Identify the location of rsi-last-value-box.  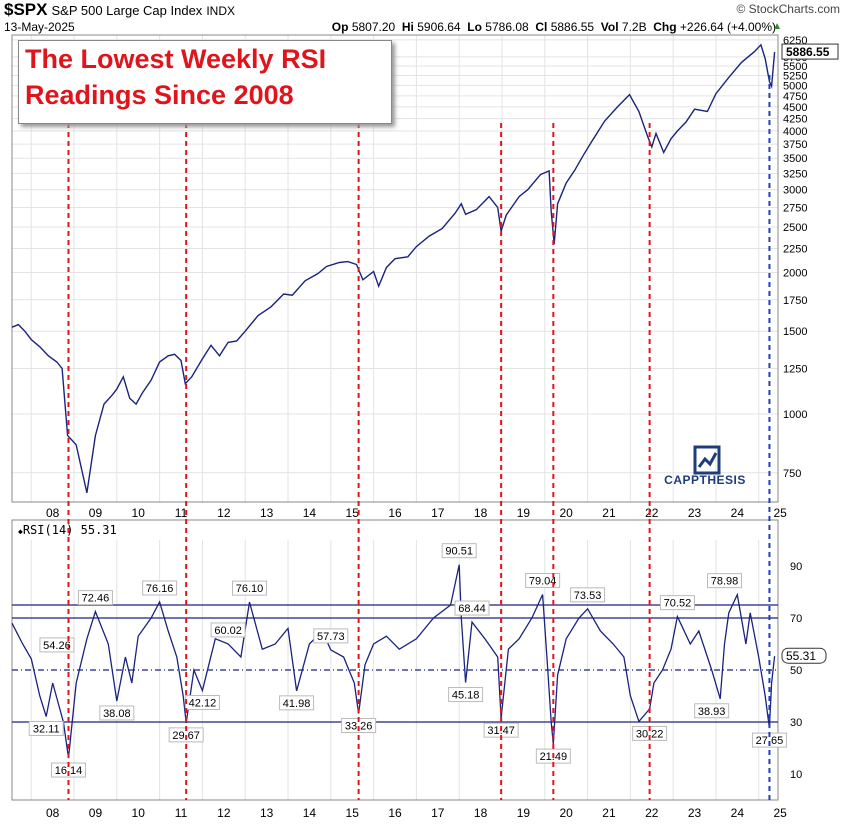
(804, 655).